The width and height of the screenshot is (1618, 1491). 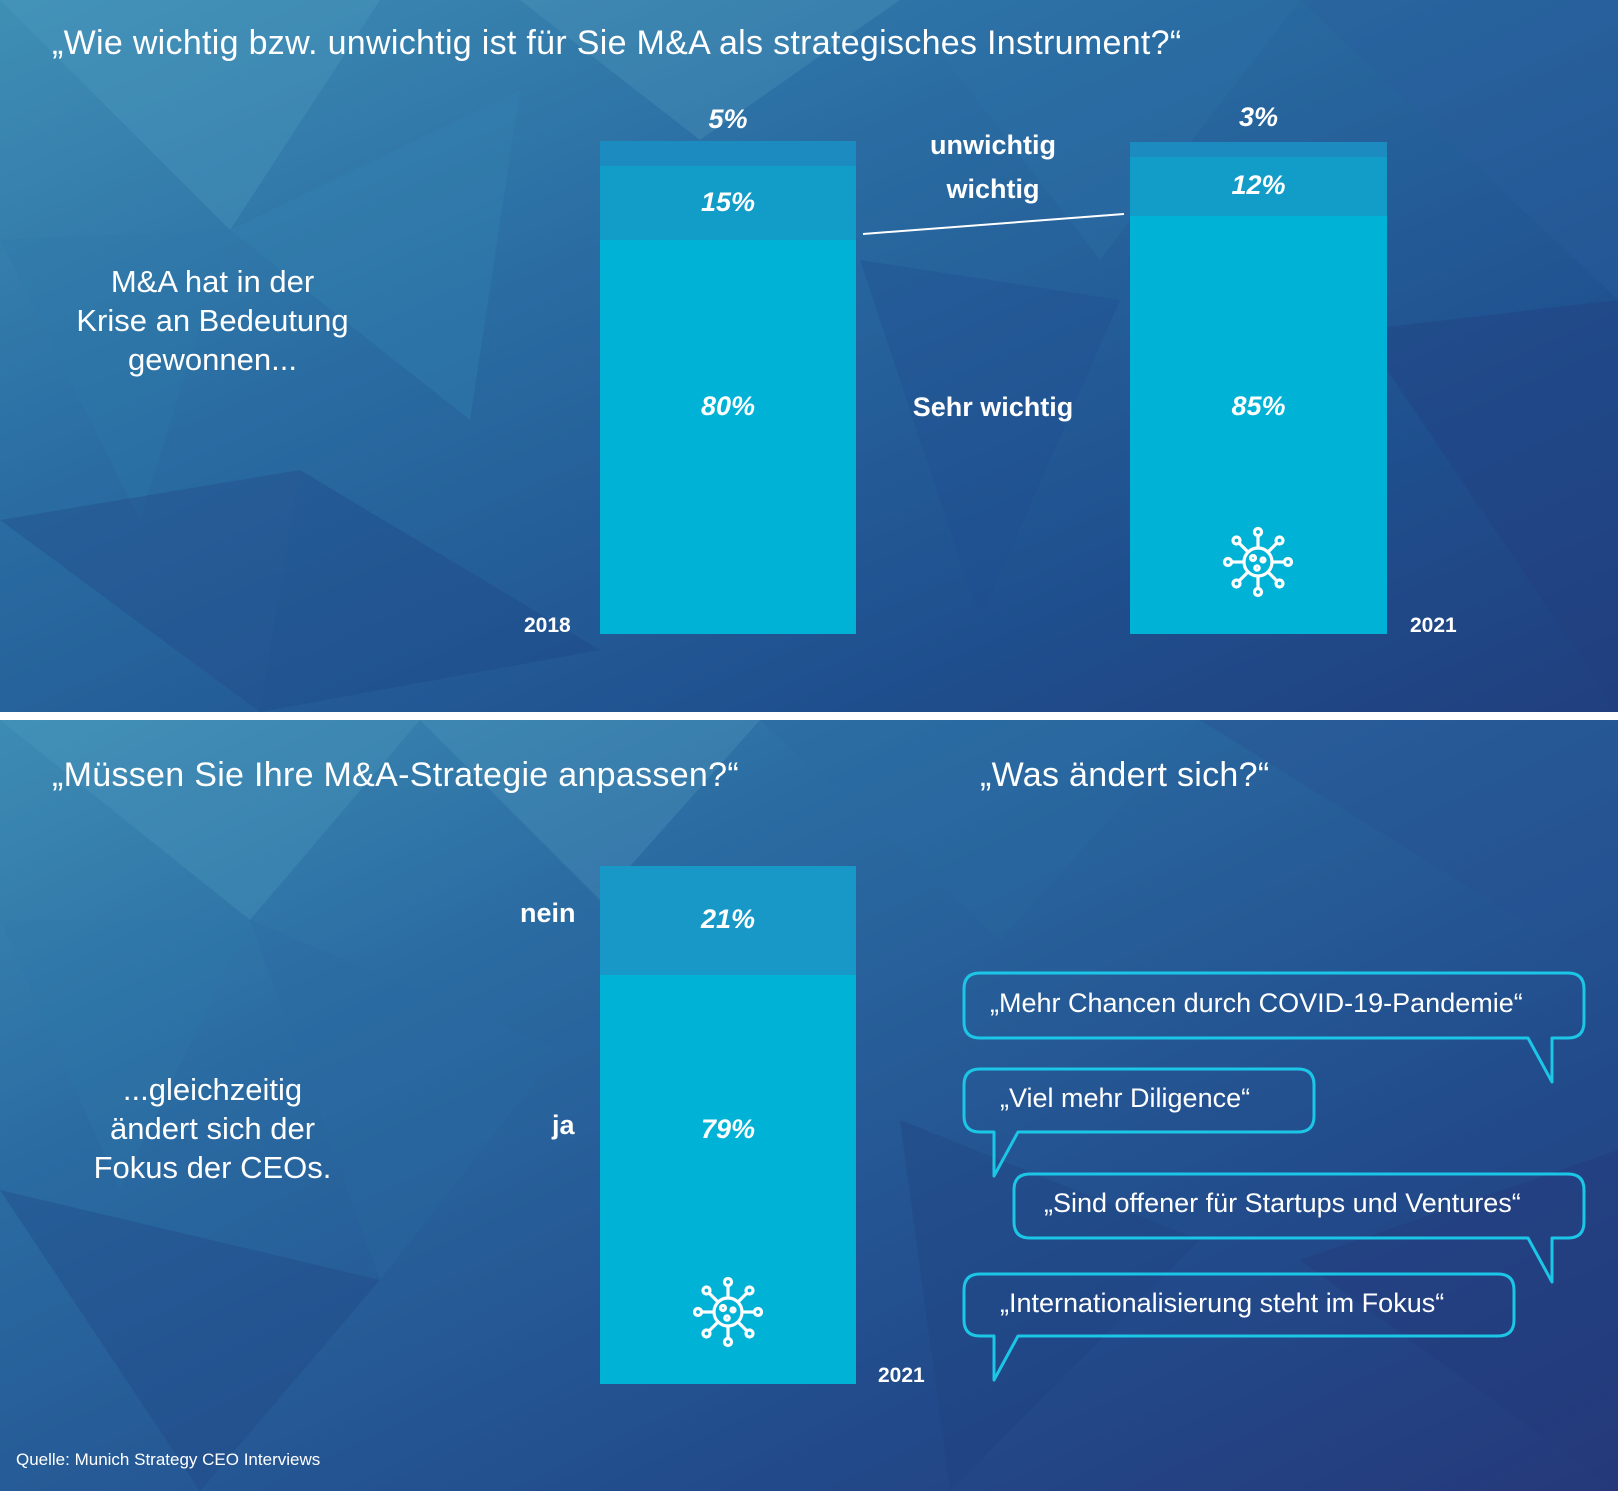 I want to click on legend-label-wichtig: wichtig, so click(x=993, y=189).